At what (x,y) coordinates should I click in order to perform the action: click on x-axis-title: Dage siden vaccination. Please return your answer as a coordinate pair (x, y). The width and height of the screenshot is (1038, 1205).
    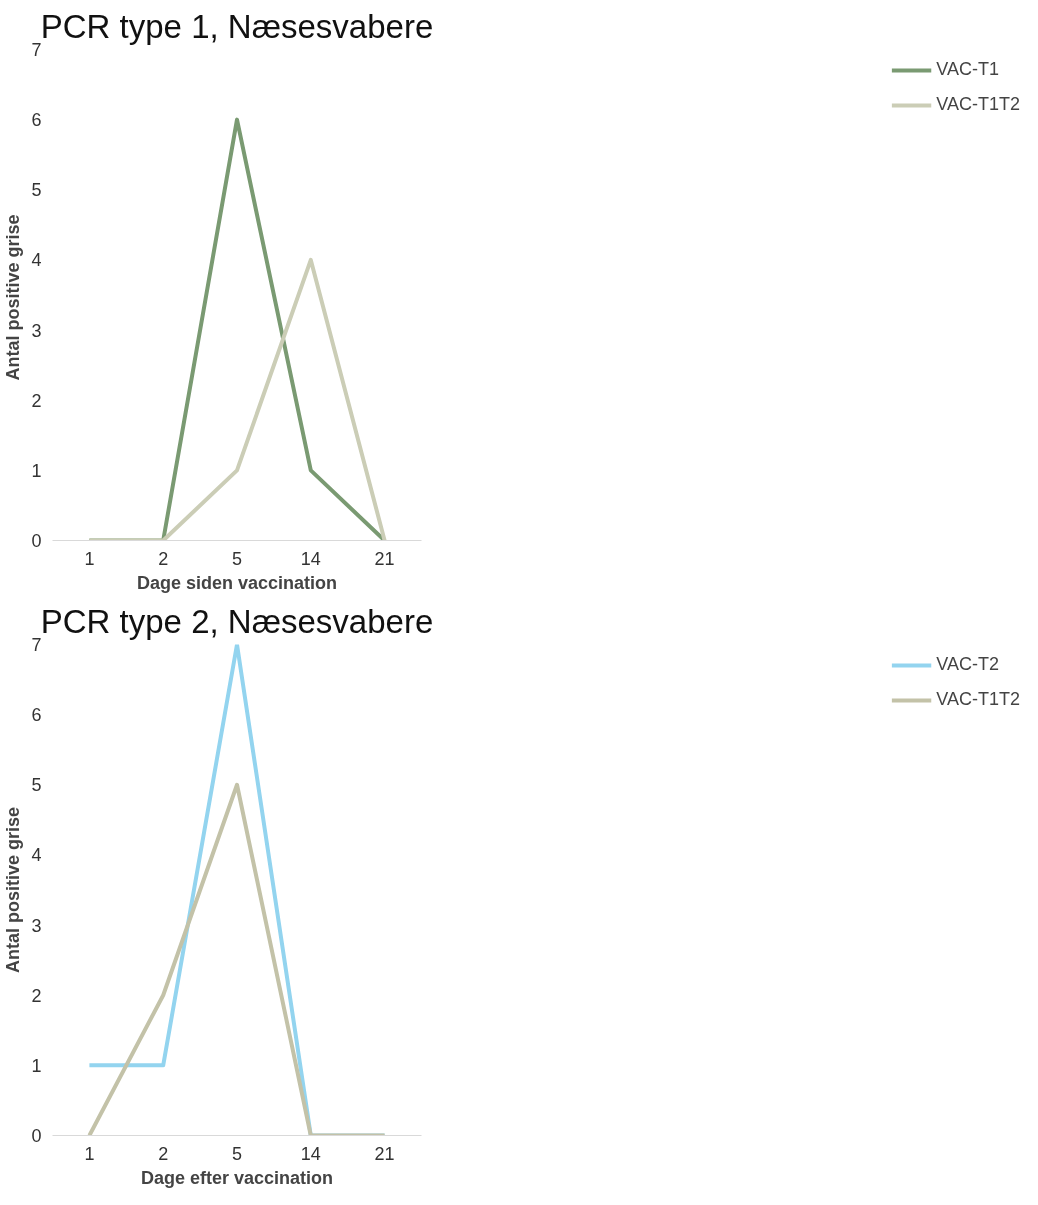
    Looking at the image, I should click on (237, 582).